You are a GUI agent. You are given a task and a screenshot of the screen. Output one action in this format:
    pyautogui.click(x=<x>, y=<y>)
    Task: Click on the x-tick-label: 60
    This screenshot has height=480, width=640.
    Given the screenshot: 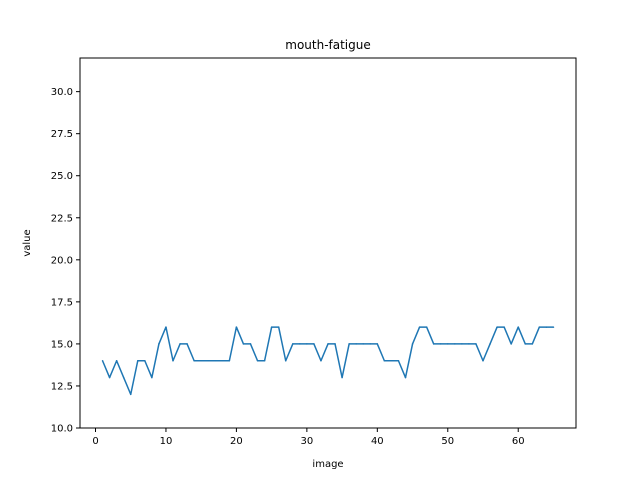 What is the action you would take?
    pyautogui.click(x=518, y=441)
    